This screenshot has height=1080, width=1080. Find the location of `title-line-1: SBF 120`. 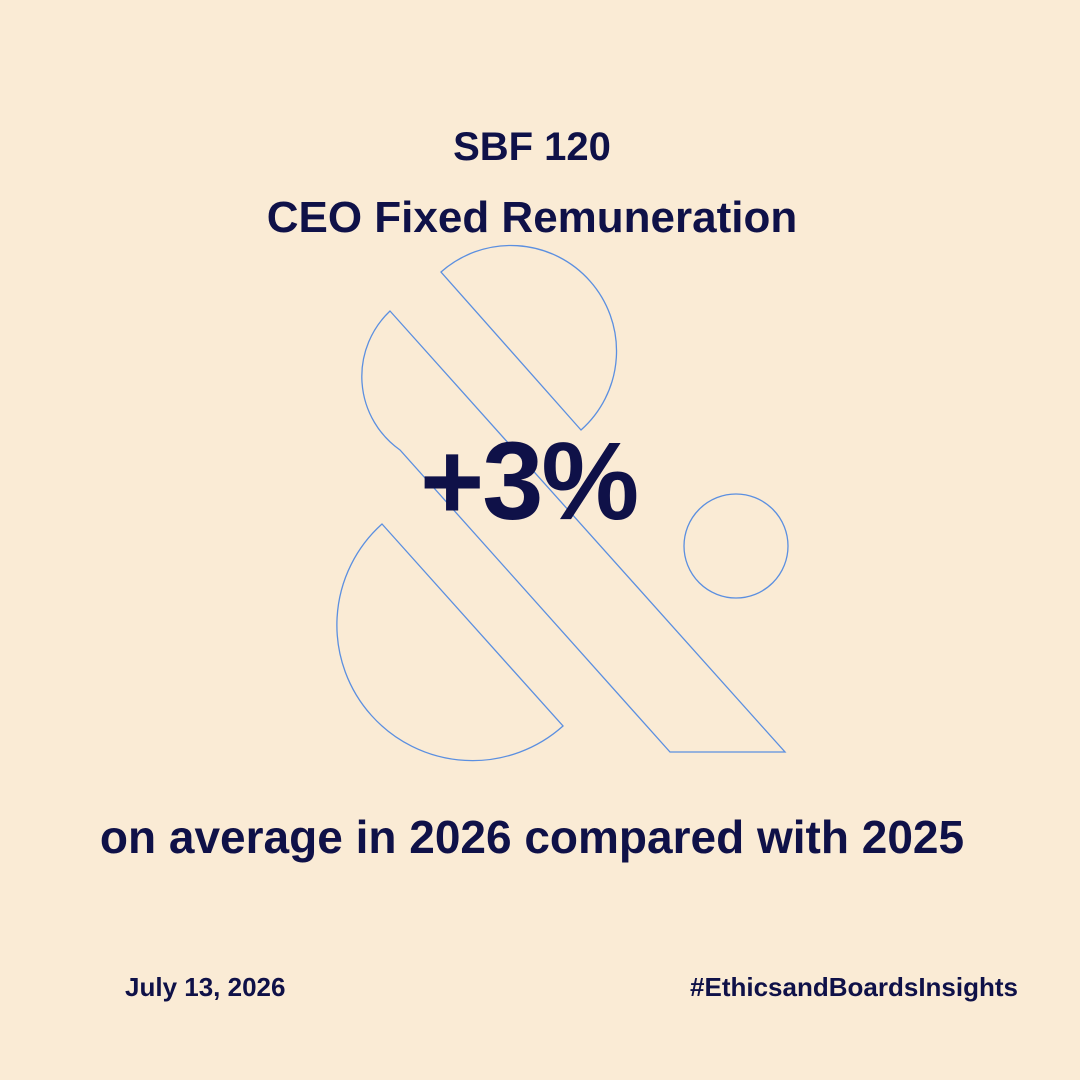

title-line-1: SBF 120 is located at coordinates (532, 147).